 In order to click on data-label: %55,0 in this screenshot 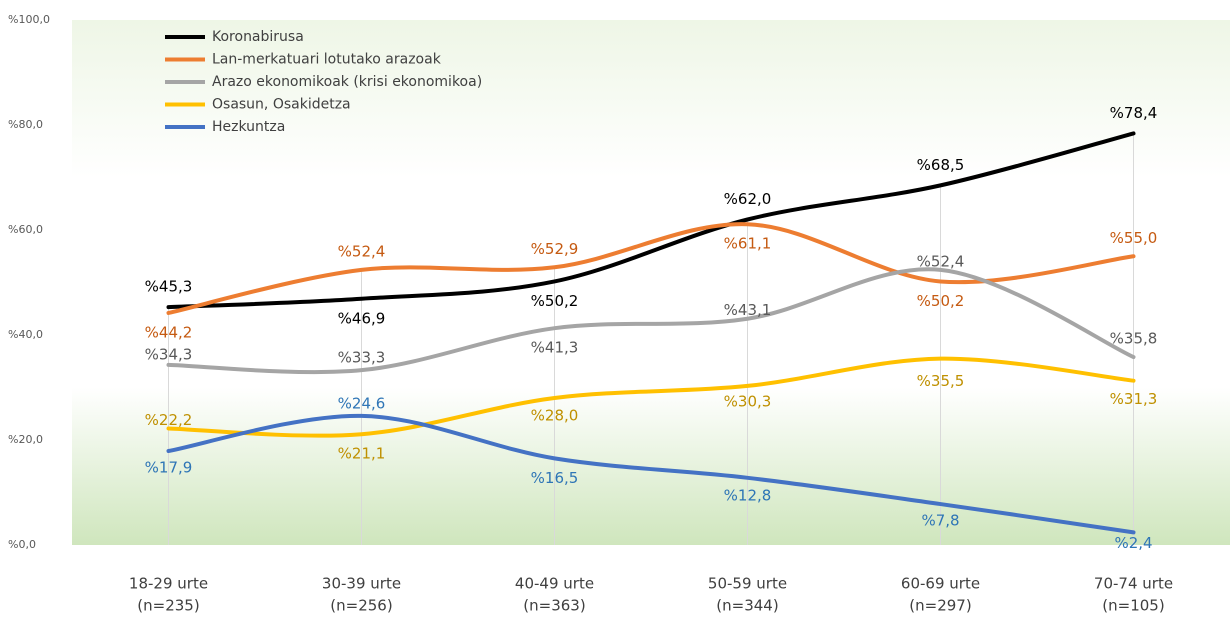, I will do `click(1134, 238)`.